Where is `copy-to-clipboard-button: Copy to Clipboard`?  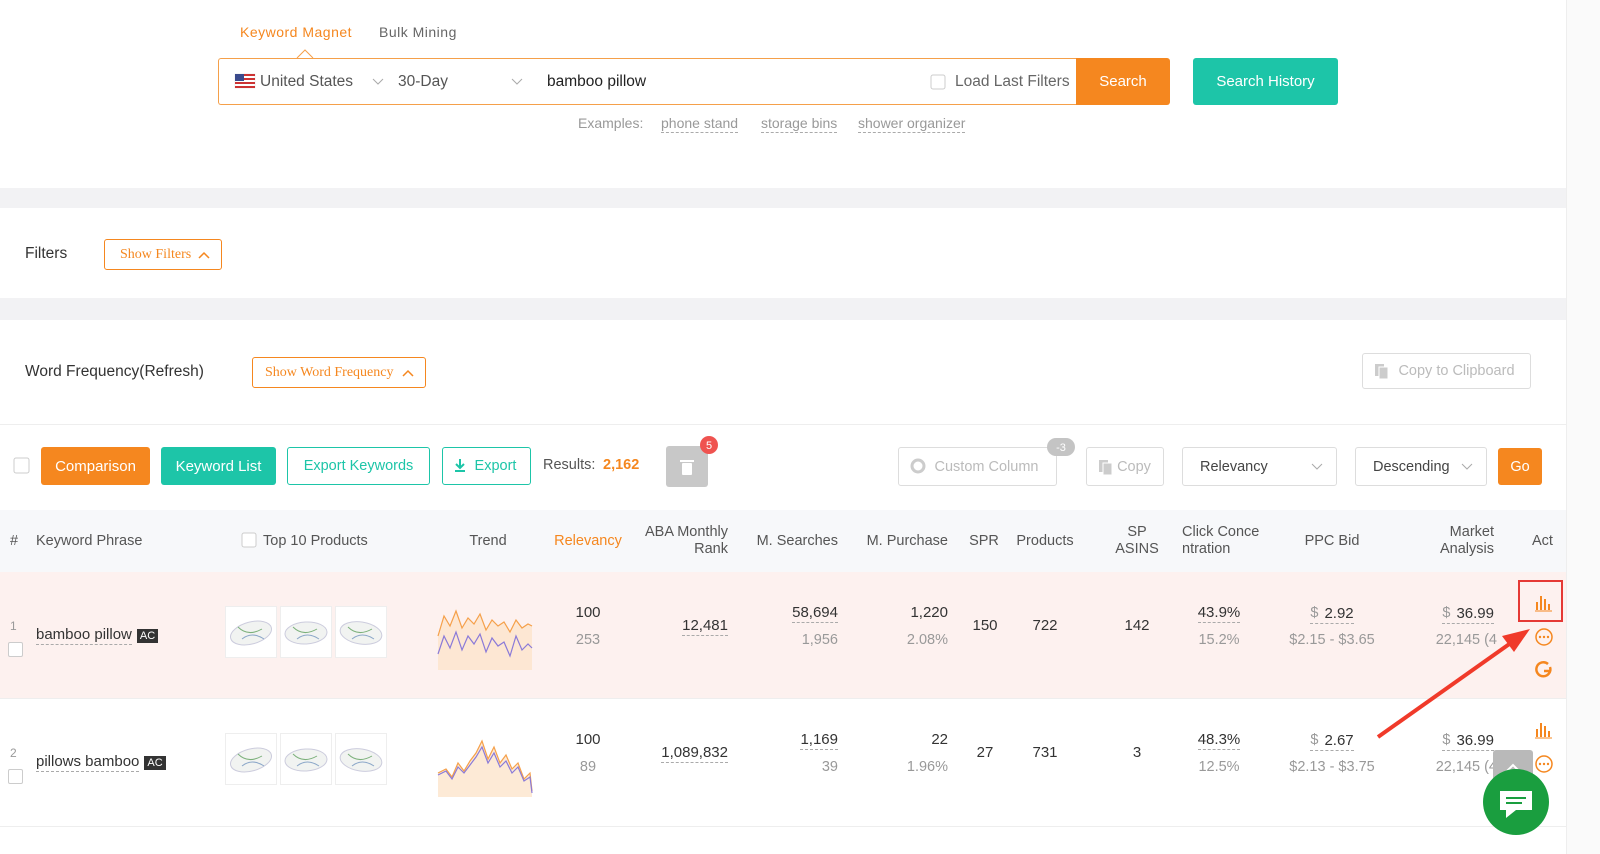 copy-to-clipboard-button: Copy to Clipboard is located at coordinates (1446, 371).